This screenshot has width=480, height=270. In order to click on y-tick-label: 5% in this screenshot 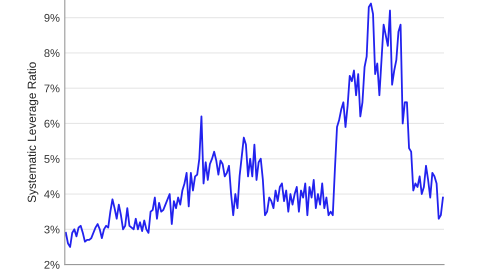, I will do `click(52, 159)`.